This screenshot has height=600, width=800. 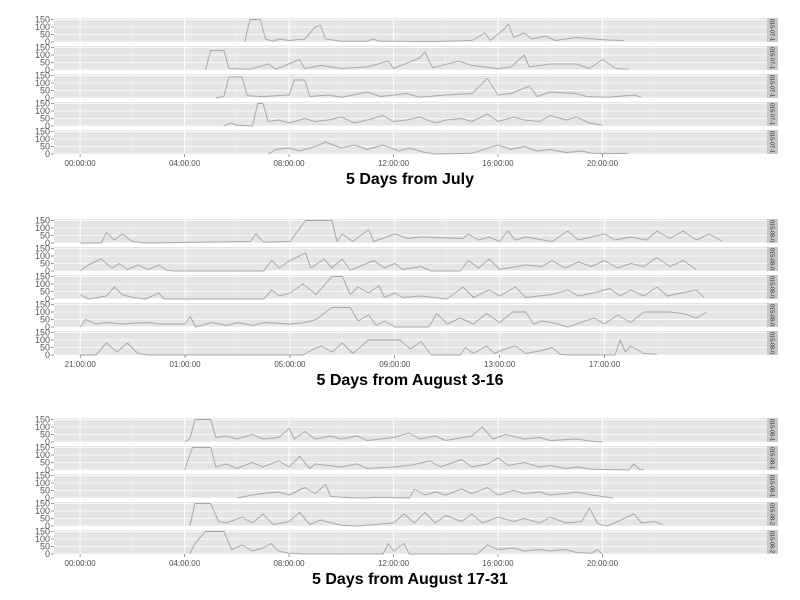 What do you see at coordinates (603, 163) in the screenshot?
I see `x-tick-label: 20:00:00` at bounding box center [603, 163].